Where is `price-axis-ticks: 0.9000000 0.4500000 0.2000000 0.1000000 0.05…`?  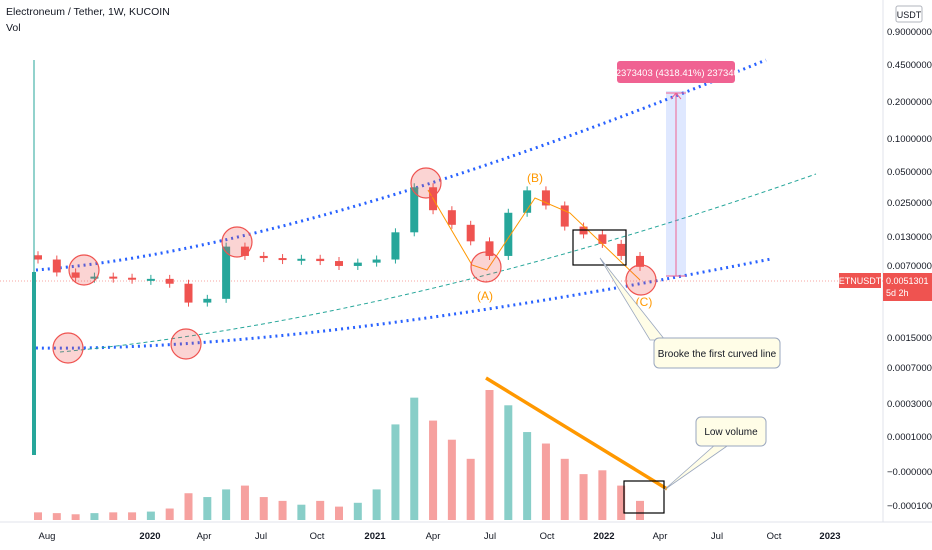 price-axis-ticks: 0.9000000 0.4500000 0.2000000 0.1000000 0.05… is located at coordinates (909, 269).